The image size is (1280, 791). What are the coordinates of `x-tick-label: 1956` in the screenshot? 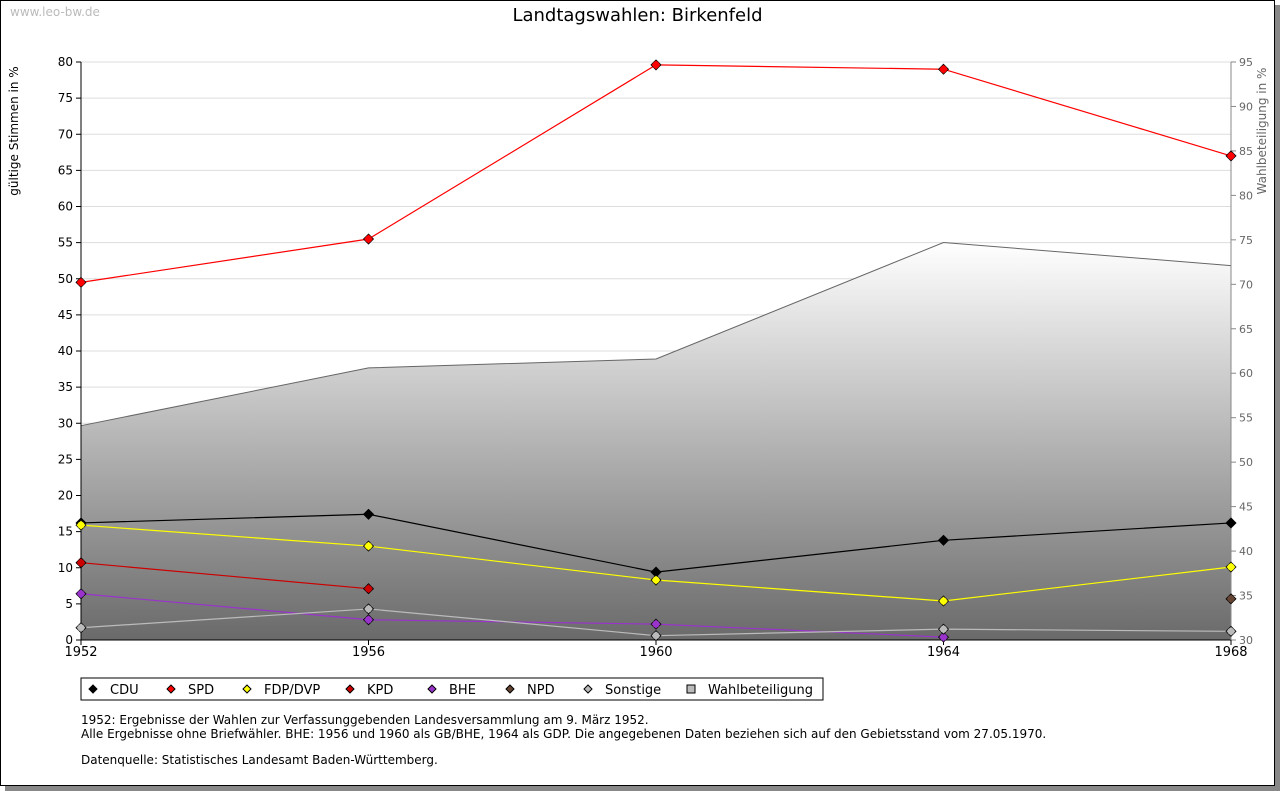 It's located at (368, 652).